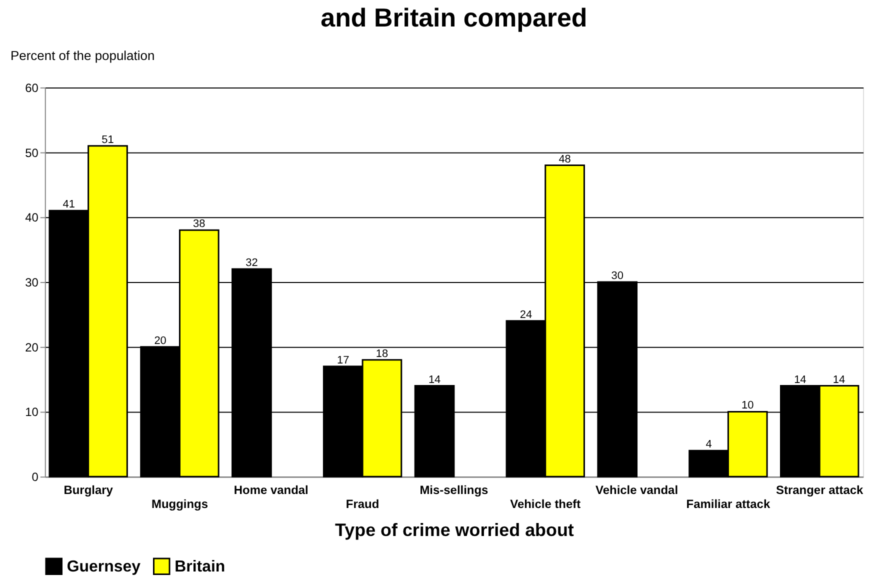 This screenshot has height=583, width=873. I want to click on y-tick-label: 0, so click(35, 477).